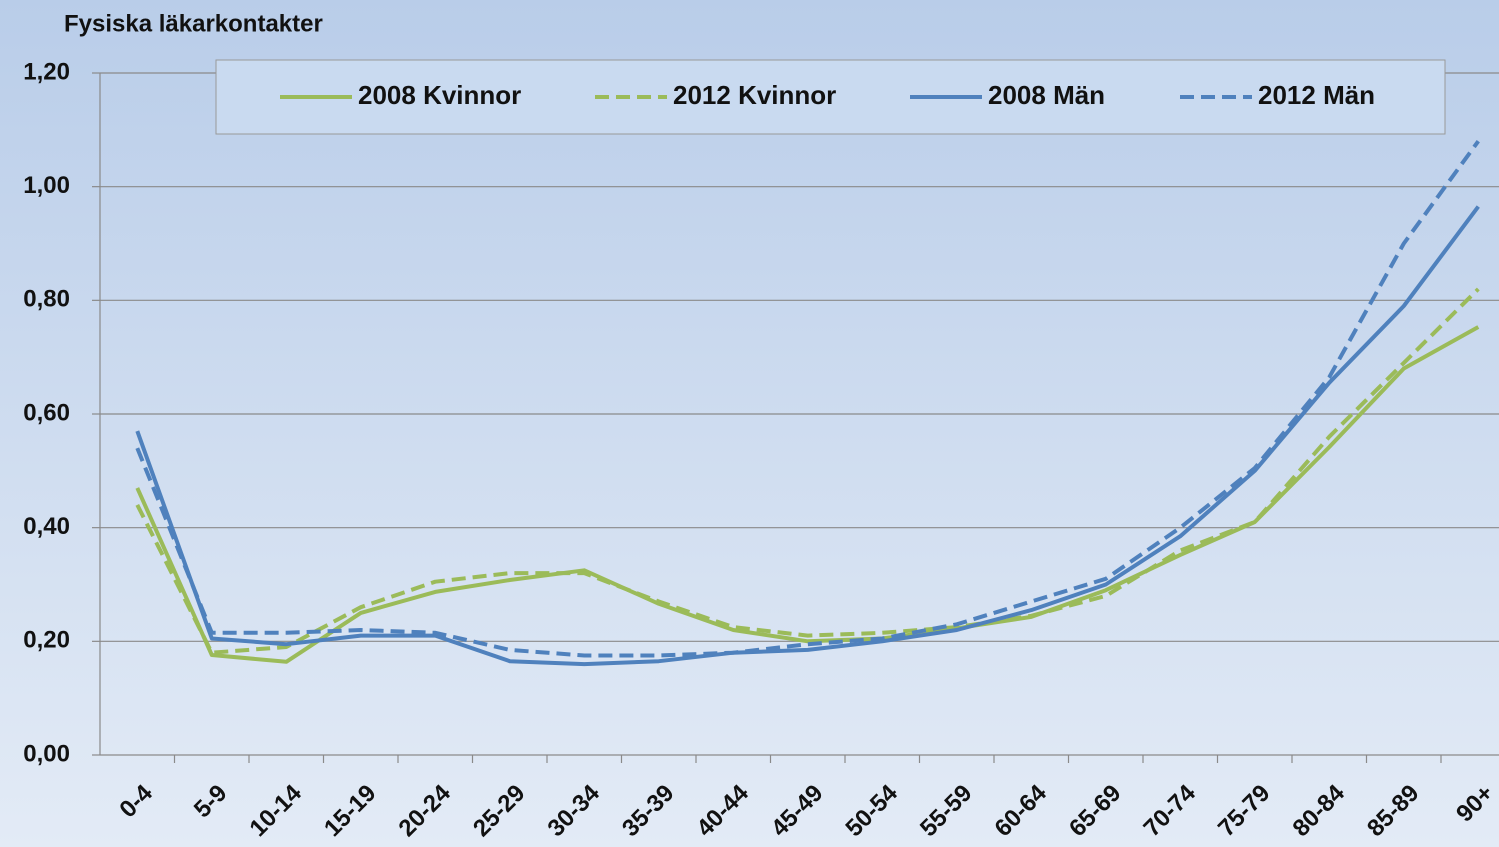  I want to click on y-tick-label: 1,00, so click(46, 185).